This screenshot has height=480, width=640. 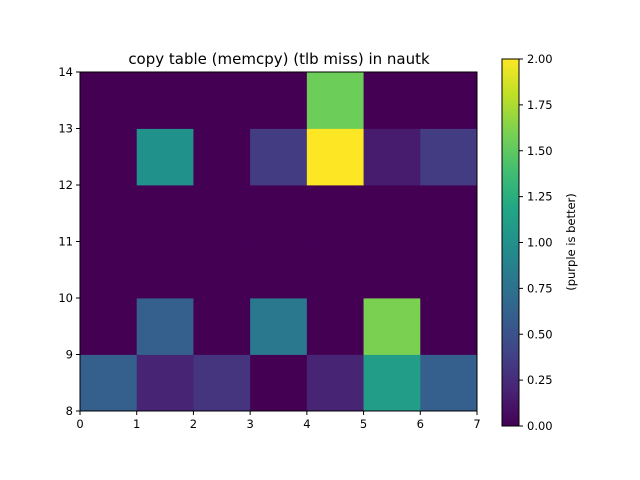 What do you see at coordinates (540, 426) in the screenshot?
I see `colorbar-tick-label: 0.00` at bounding box center [540, 426].